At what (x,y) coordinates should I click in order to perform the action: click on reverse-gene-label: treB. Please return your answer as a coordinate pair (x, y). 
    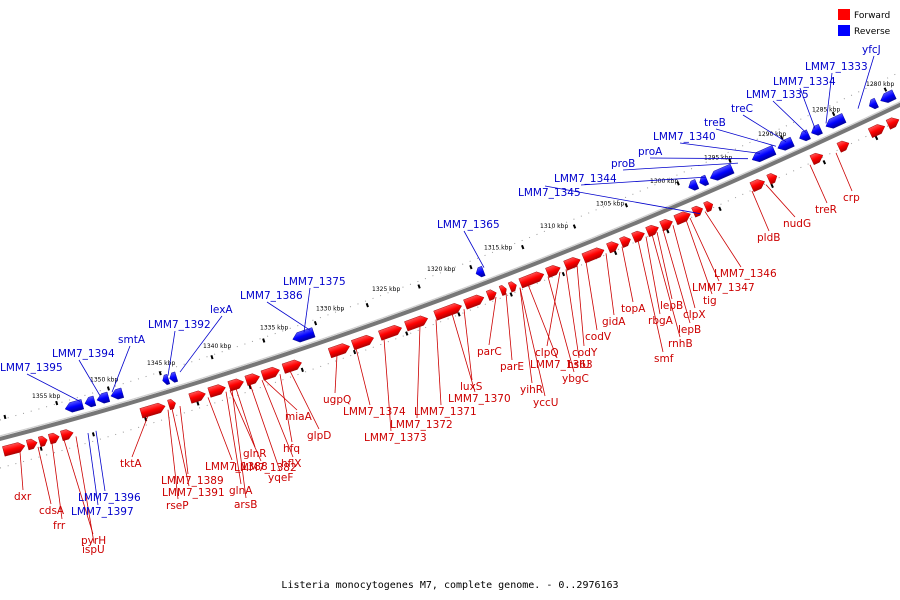
    Looking at the image, I should click on (715, 123).